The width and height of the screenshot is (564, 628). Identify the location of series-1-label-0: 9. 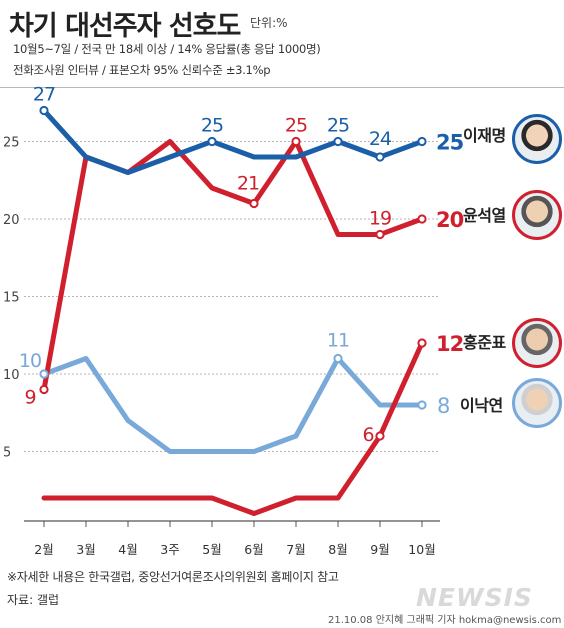
(29, 398).